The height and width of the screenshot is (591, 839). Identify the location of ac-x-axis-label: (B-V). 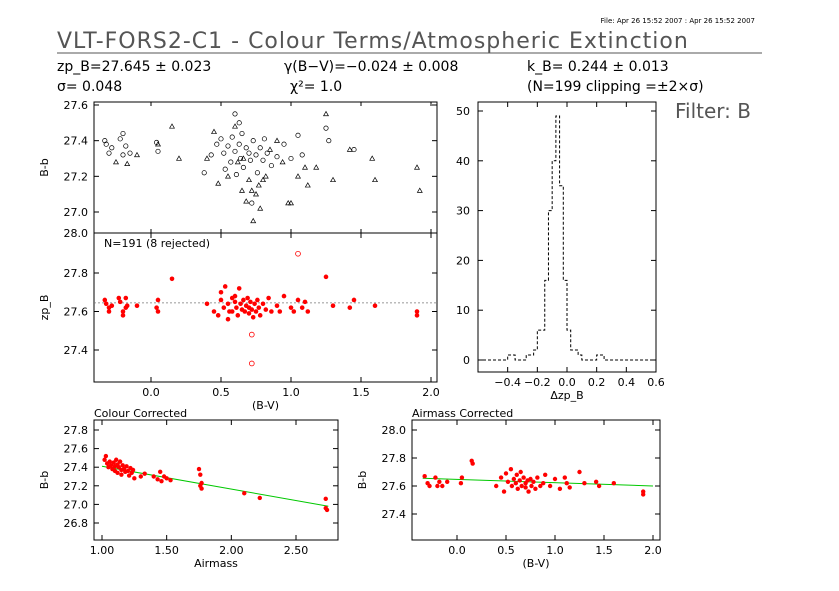
(536, 563).